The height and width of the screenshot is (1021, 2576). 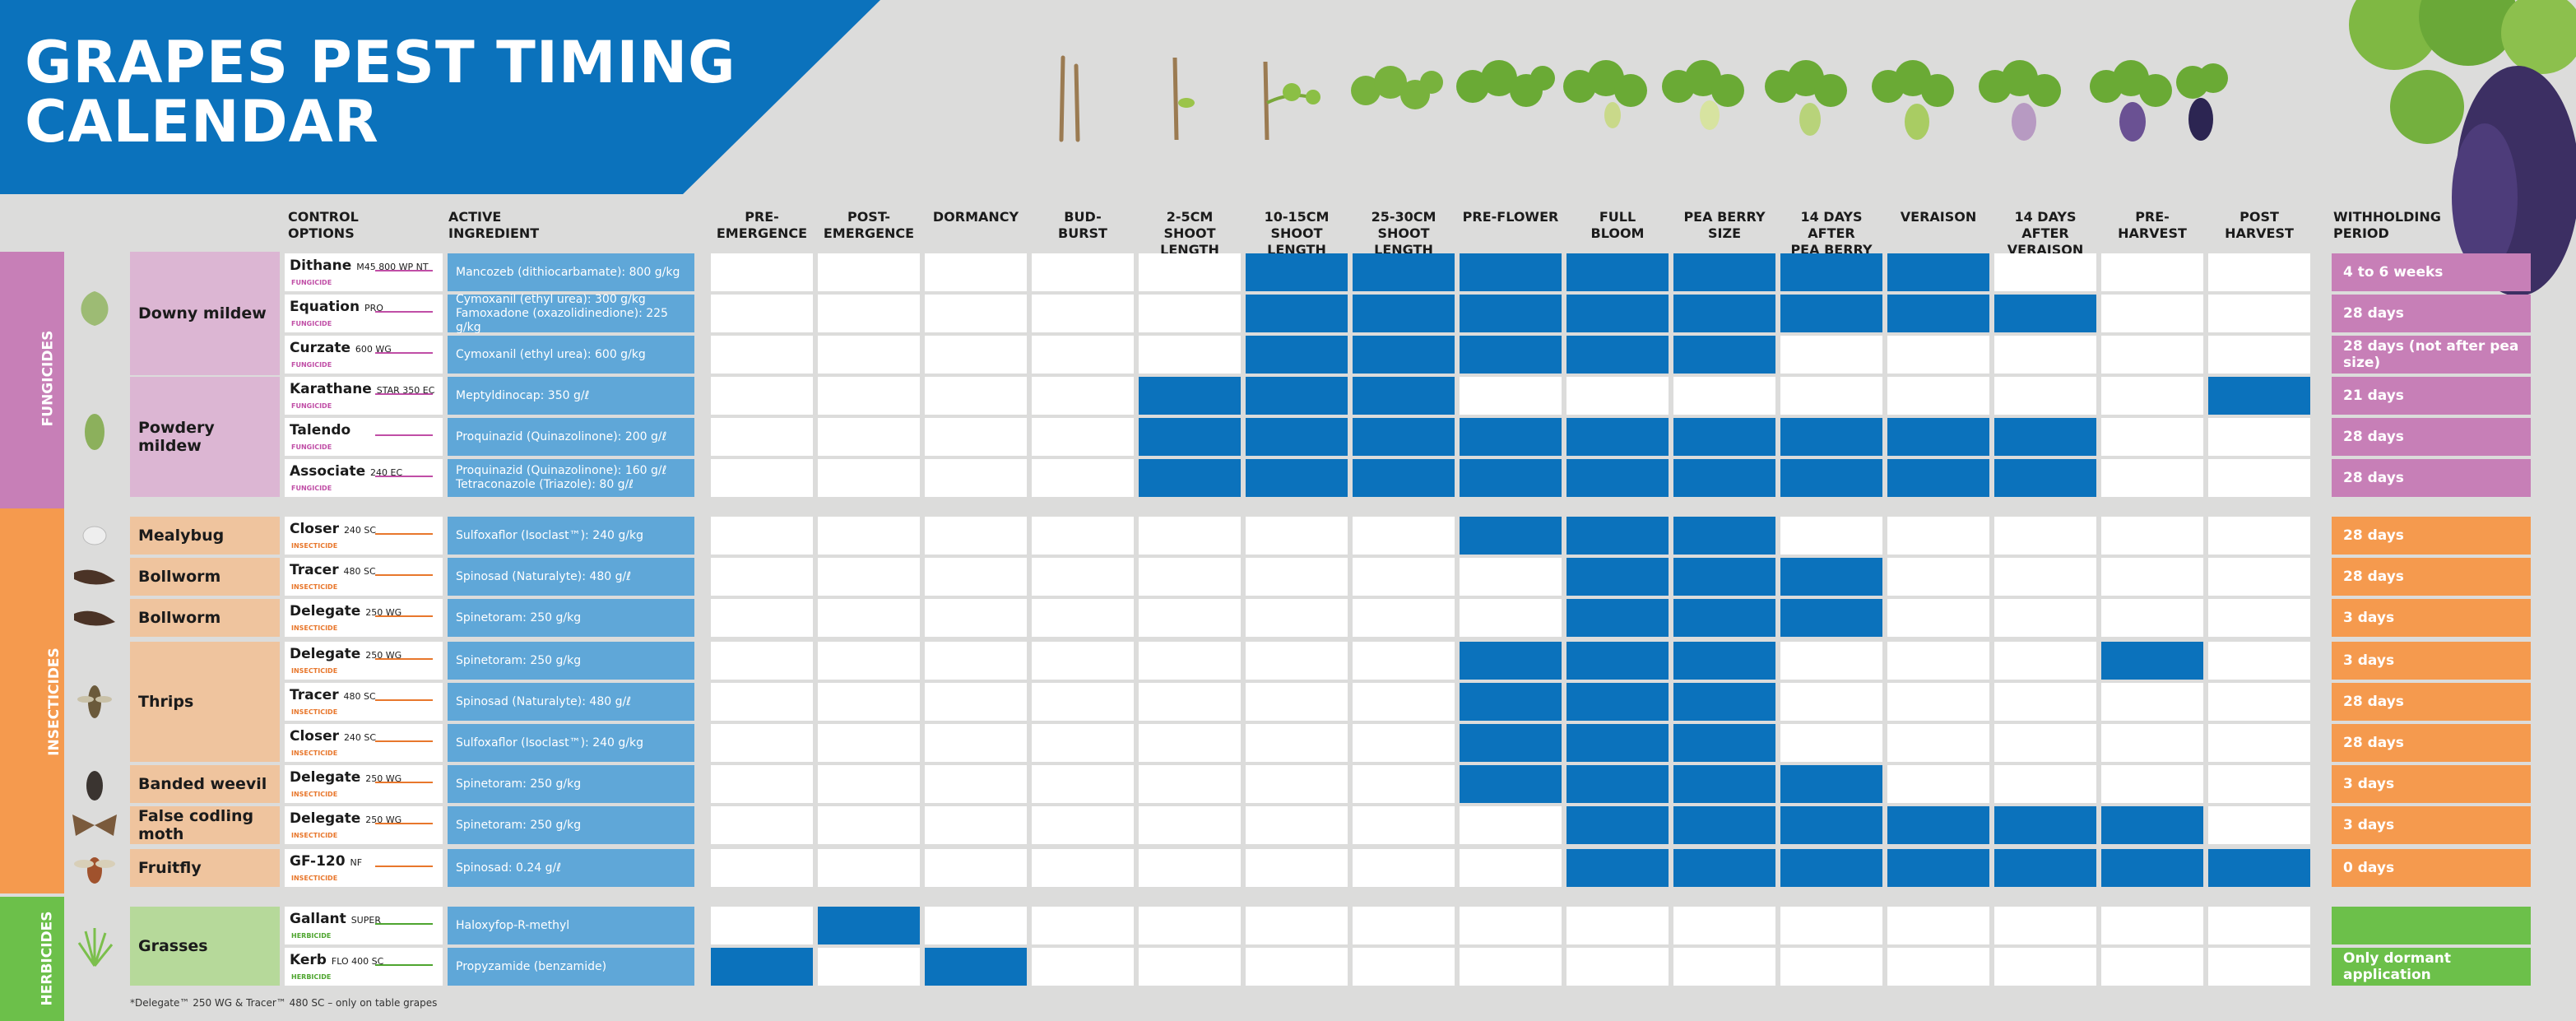 What do you see at coordinates (1184, 99) in the screenshot?
I see `bud-burst-icon` at bounding box center [1184, 99].